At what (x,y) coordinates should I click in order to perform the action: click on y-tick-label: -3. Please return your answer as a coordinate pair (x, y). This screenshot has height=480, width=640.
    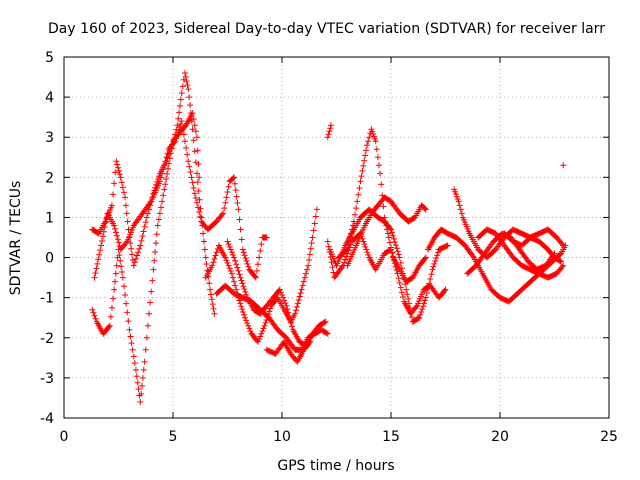
    Looking at the image, I should click on (47, 379).